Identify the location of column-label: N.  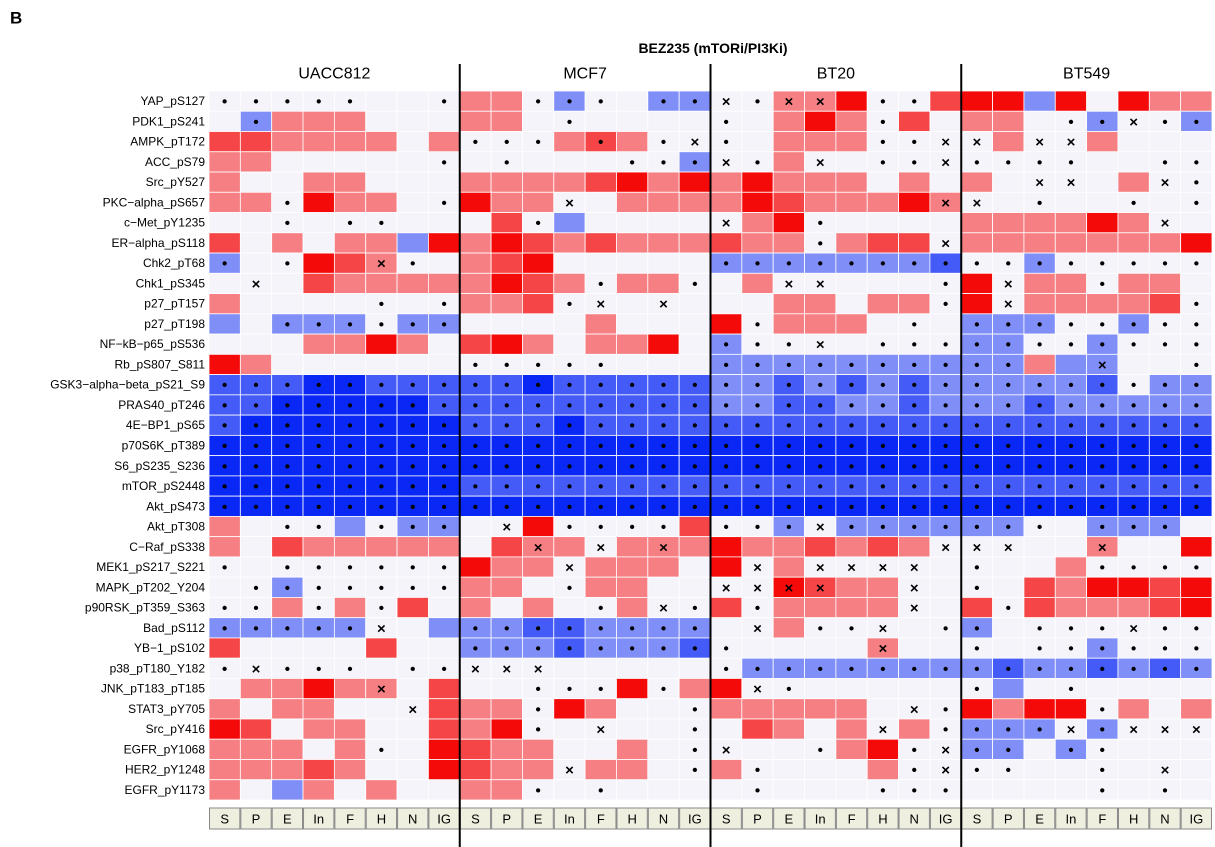
(1164, 819).